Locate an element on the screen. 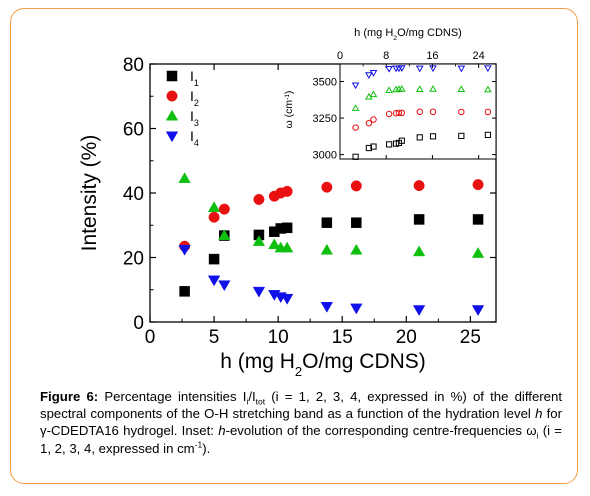 This screenshot has height=496, width=590. x-axis-label: h (mg H2O/mg CDNS) is located at coordinates (323, 364).